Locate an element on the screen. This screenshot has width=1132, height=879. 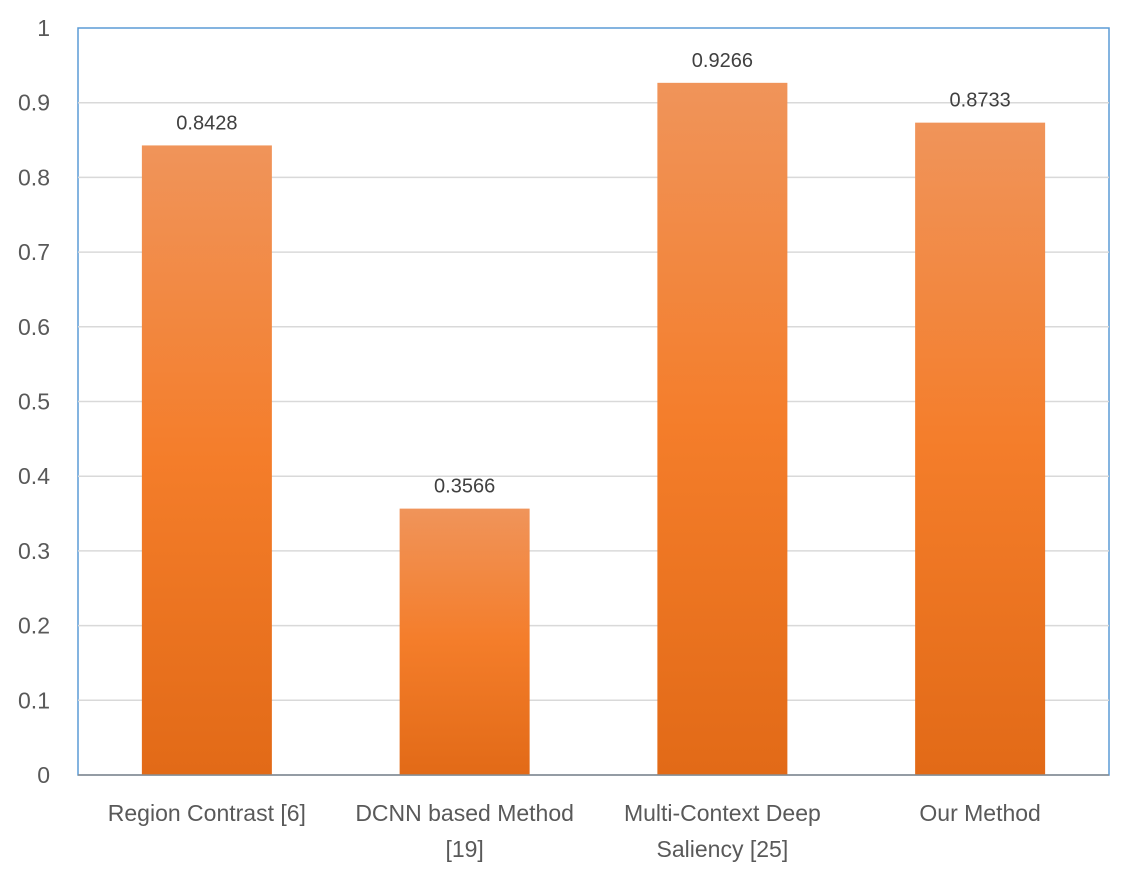
x-category-label: Region Contrast [6] is located at coordinates (207, 813).